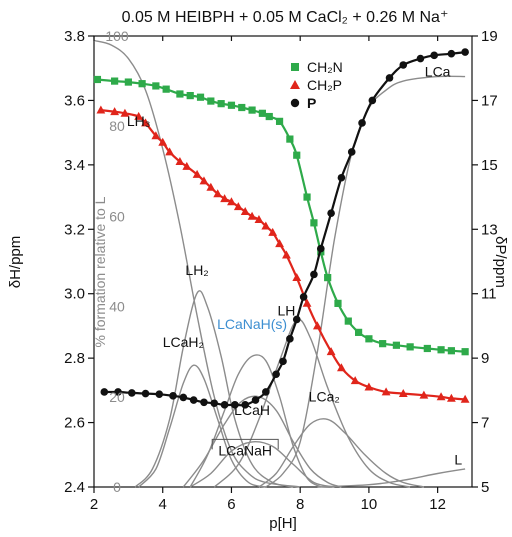 The image size is (512, 537). Describe the element at coordinates (100, 271) in the screenshot. I see `mid-axis-label: % formation relative to L` at that location.